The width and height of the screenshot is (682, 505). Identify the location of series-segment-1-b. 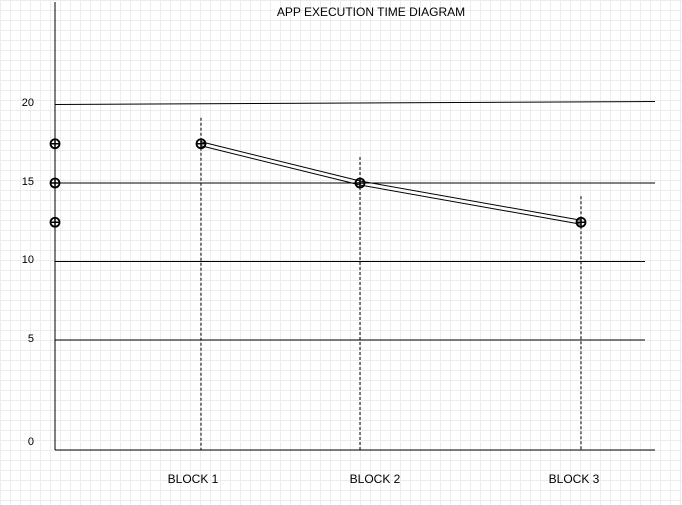
(280, 165).